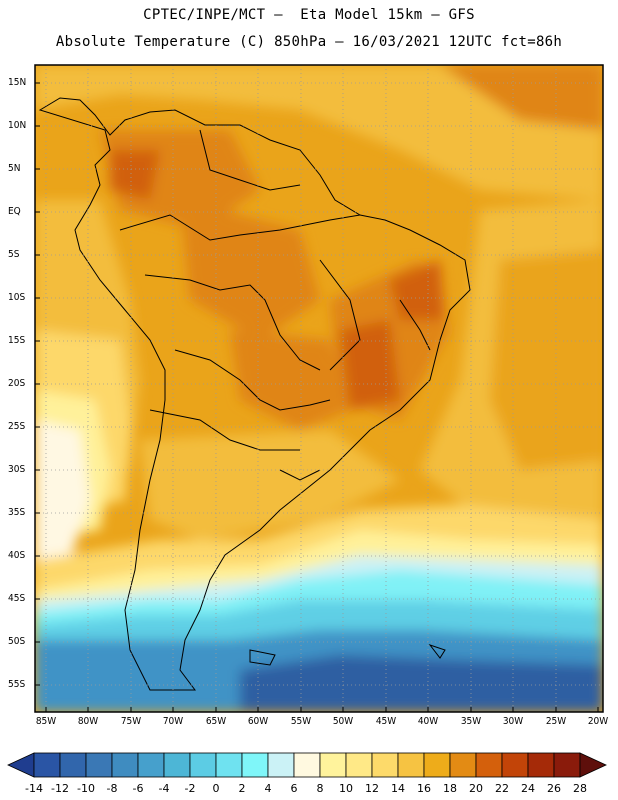 This screenshot has width=618, height=800. Describe the element at coordinates (173, 721) in the screenshot. I see `lon-label: 70W` at that location.